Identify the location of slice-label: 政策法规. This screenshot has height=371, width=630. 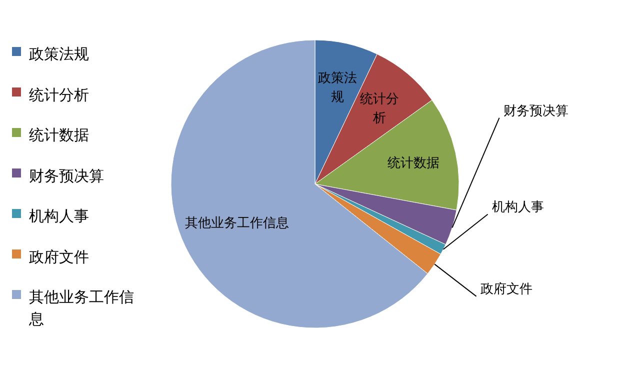
(337, 88).